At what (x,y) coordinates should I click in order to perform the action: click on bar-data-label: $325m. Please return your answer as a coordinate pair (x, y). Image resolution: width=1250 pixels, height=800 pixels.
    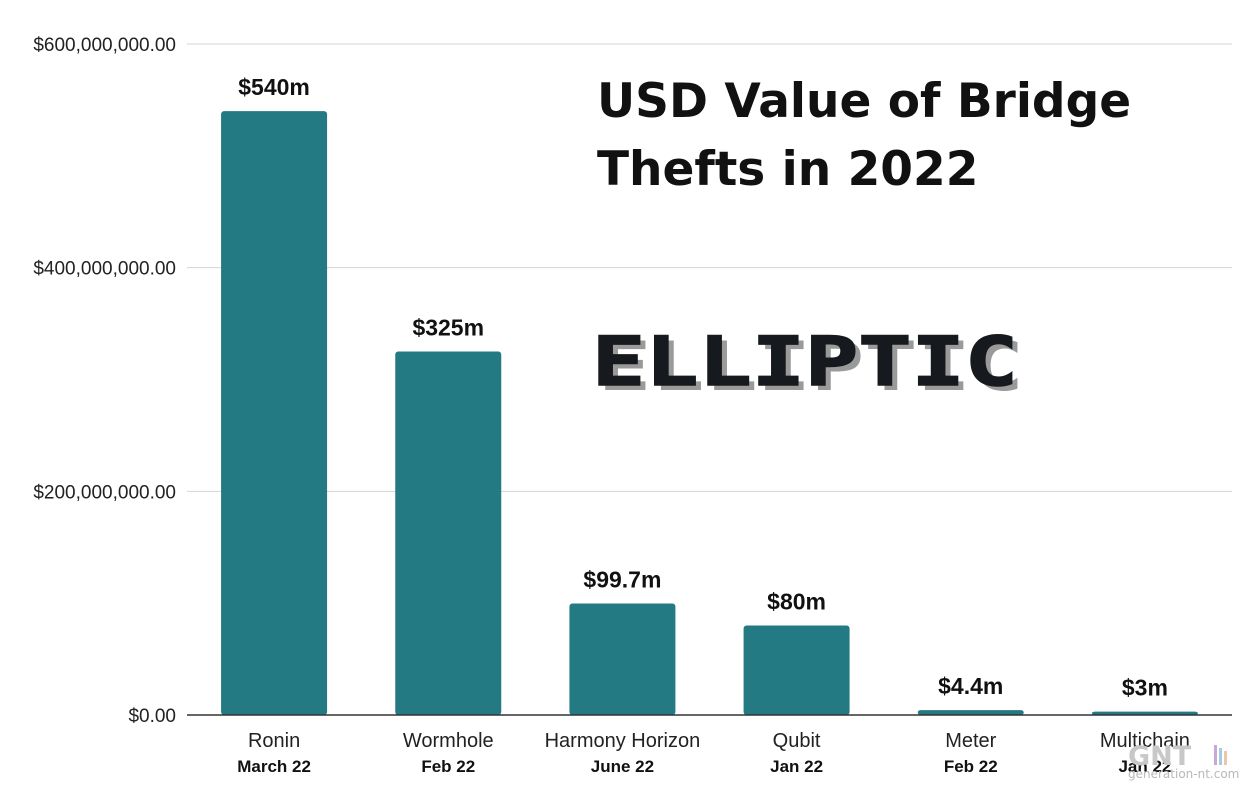
    Looking at the image, I should click on (448, 328).